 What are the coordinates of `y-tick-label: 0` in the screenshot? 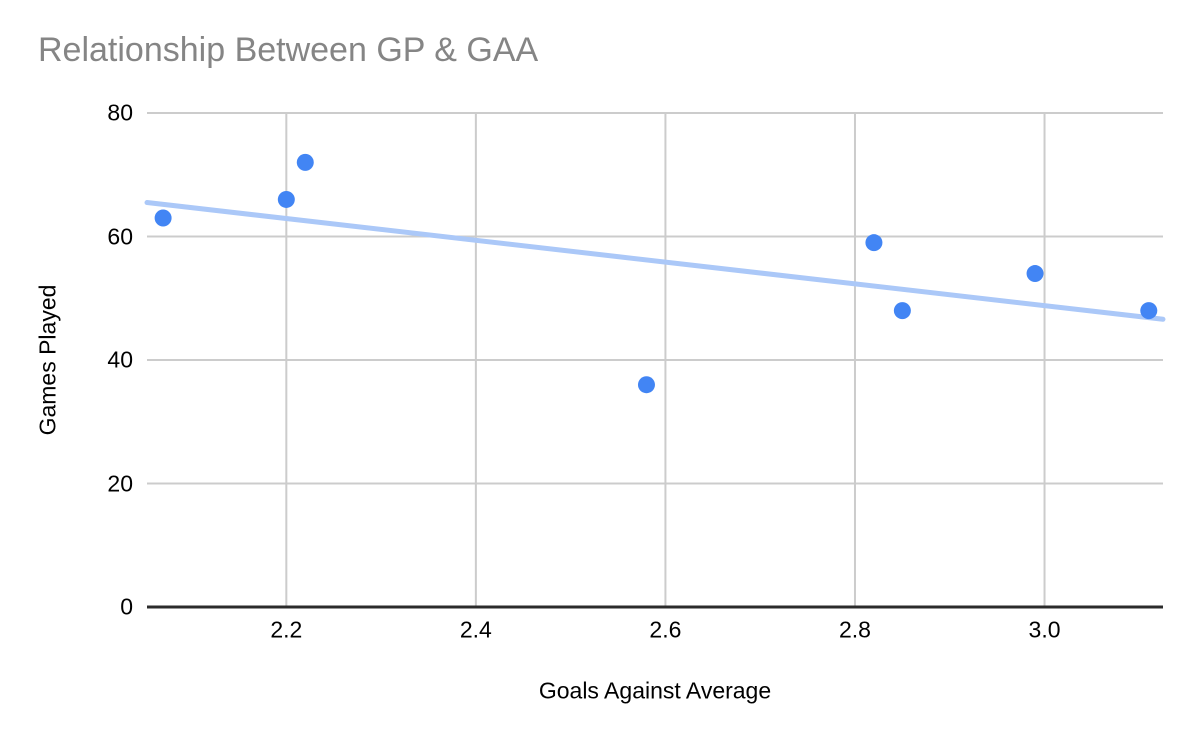 It's located at (126, 606).